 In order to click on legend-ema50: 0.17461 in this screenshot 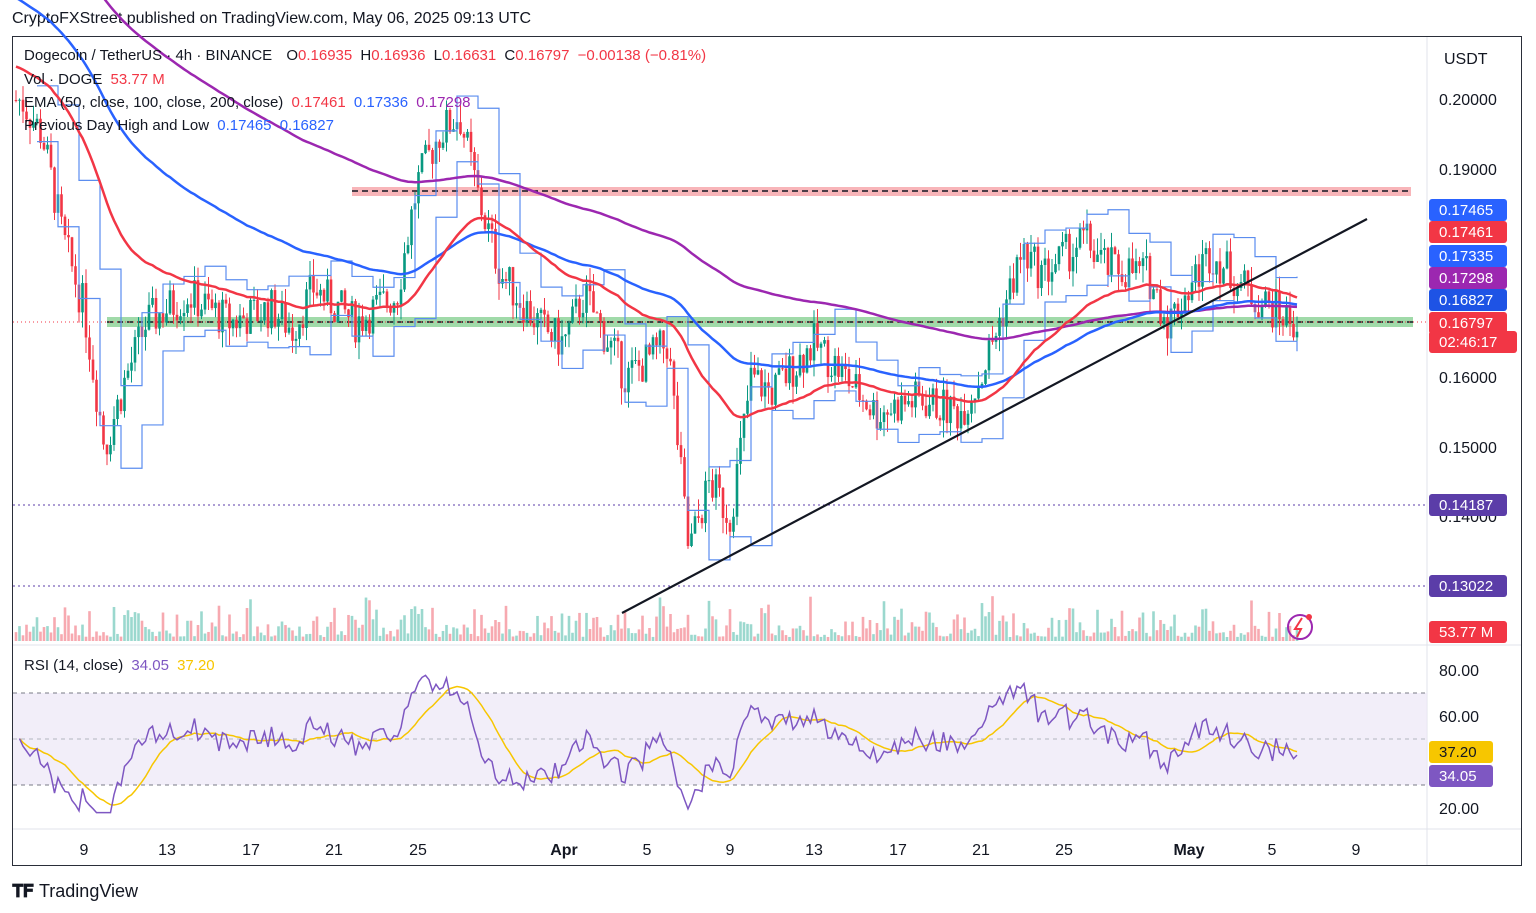, I will do `click(318, 102)`.